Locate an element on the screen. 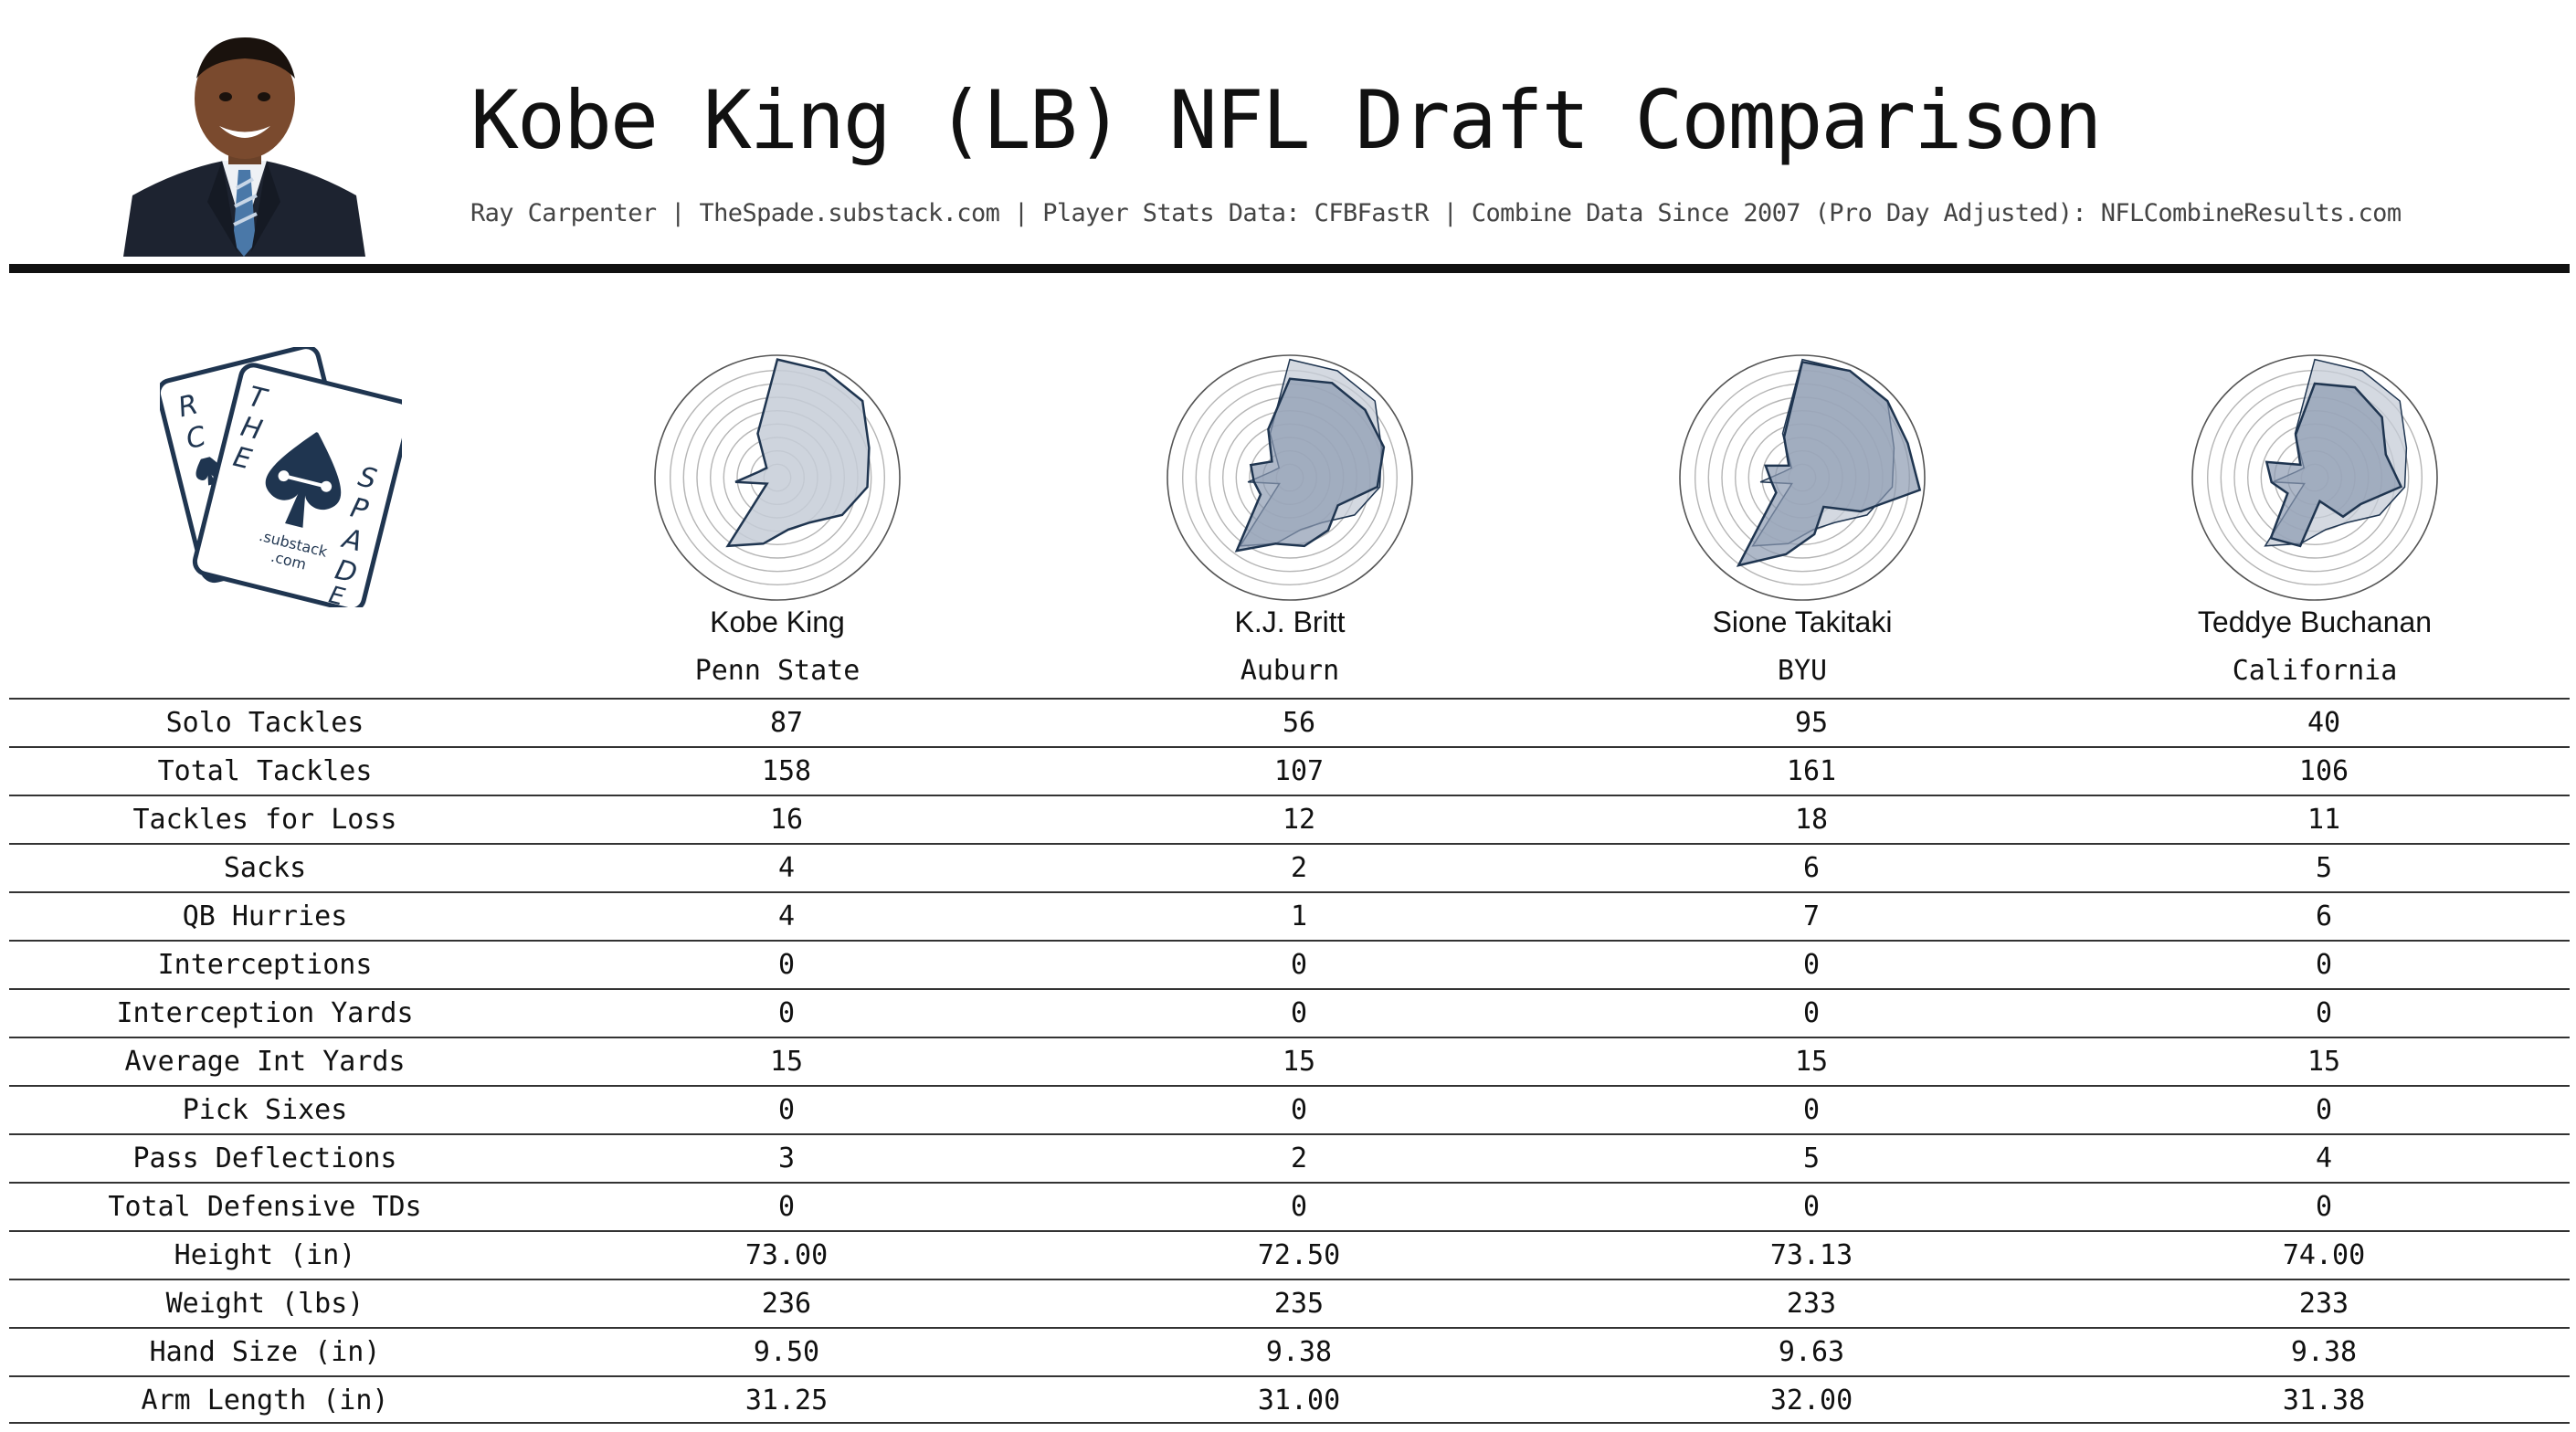 The width and height of the screenshot is (2576, 1432). table-row-label: Solo Tackles is located at coordinates (264, 723).